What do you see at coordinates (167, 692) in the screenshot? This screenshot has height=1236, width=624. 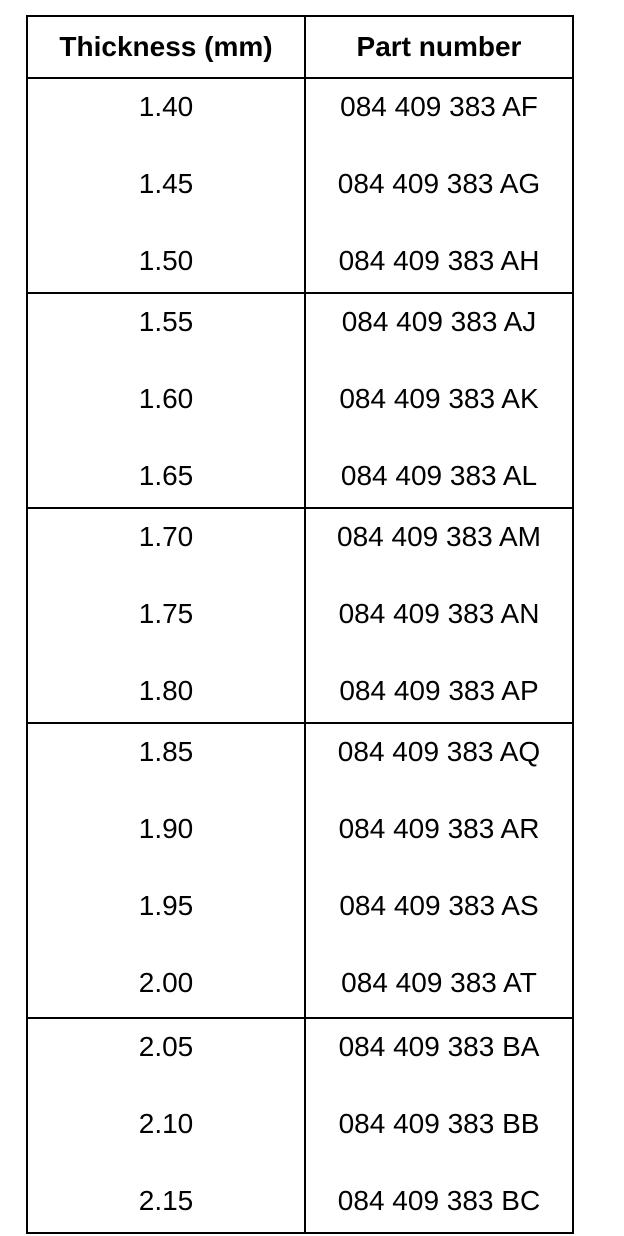 I see `thickness-cell: 1.80` at bounding box center [167, 692].